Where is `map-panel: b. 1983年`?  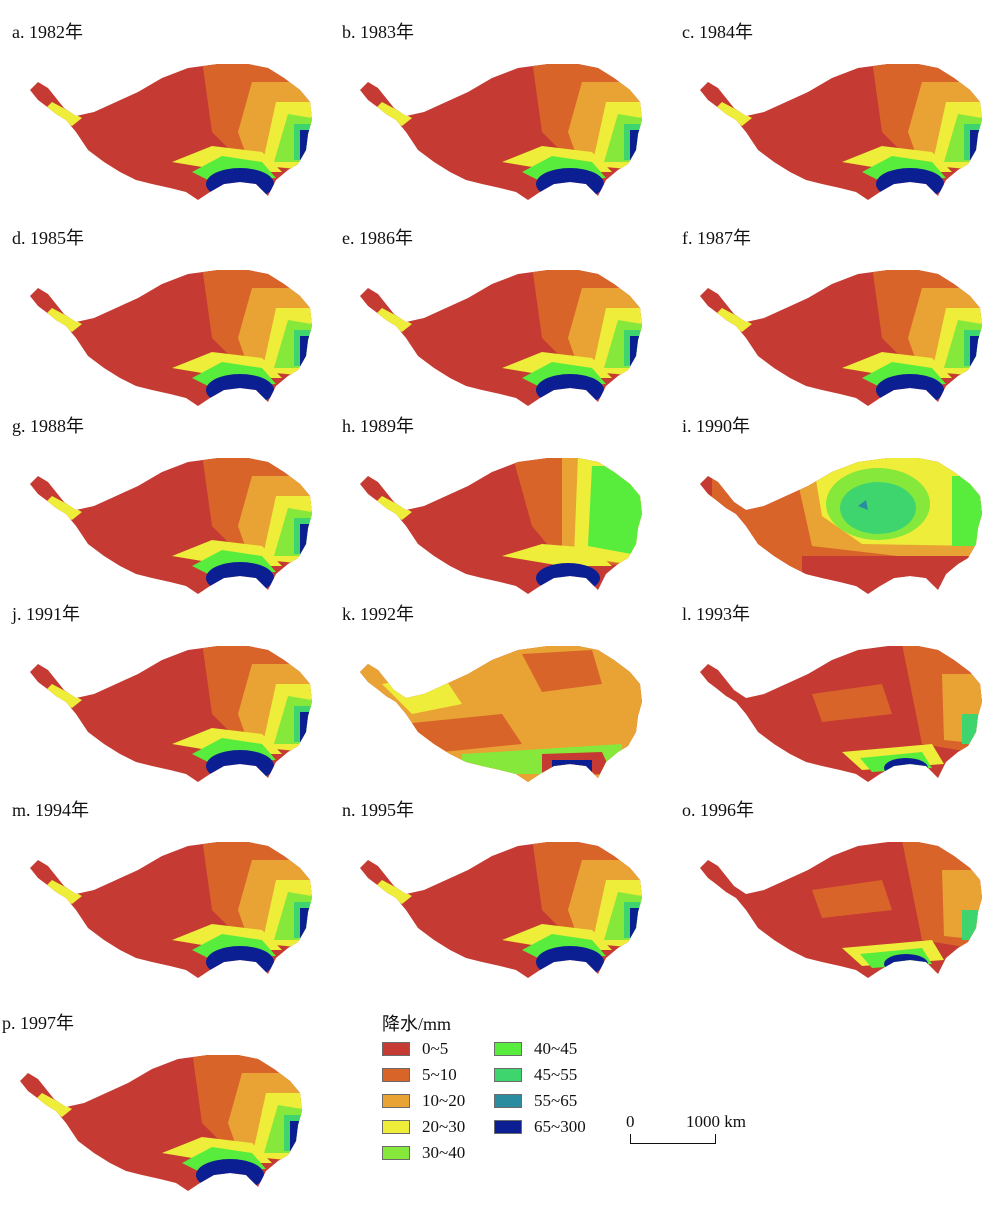
map-panel: b. 1983年 is located at coordinates (507, 117).